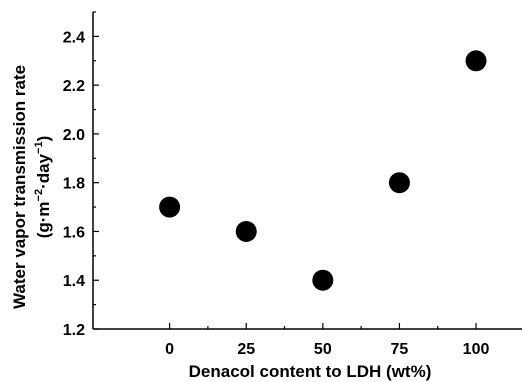  Describe the element at coordinates (400, 349) in the screenshot. I see `x-tick-label: 75` at that location.